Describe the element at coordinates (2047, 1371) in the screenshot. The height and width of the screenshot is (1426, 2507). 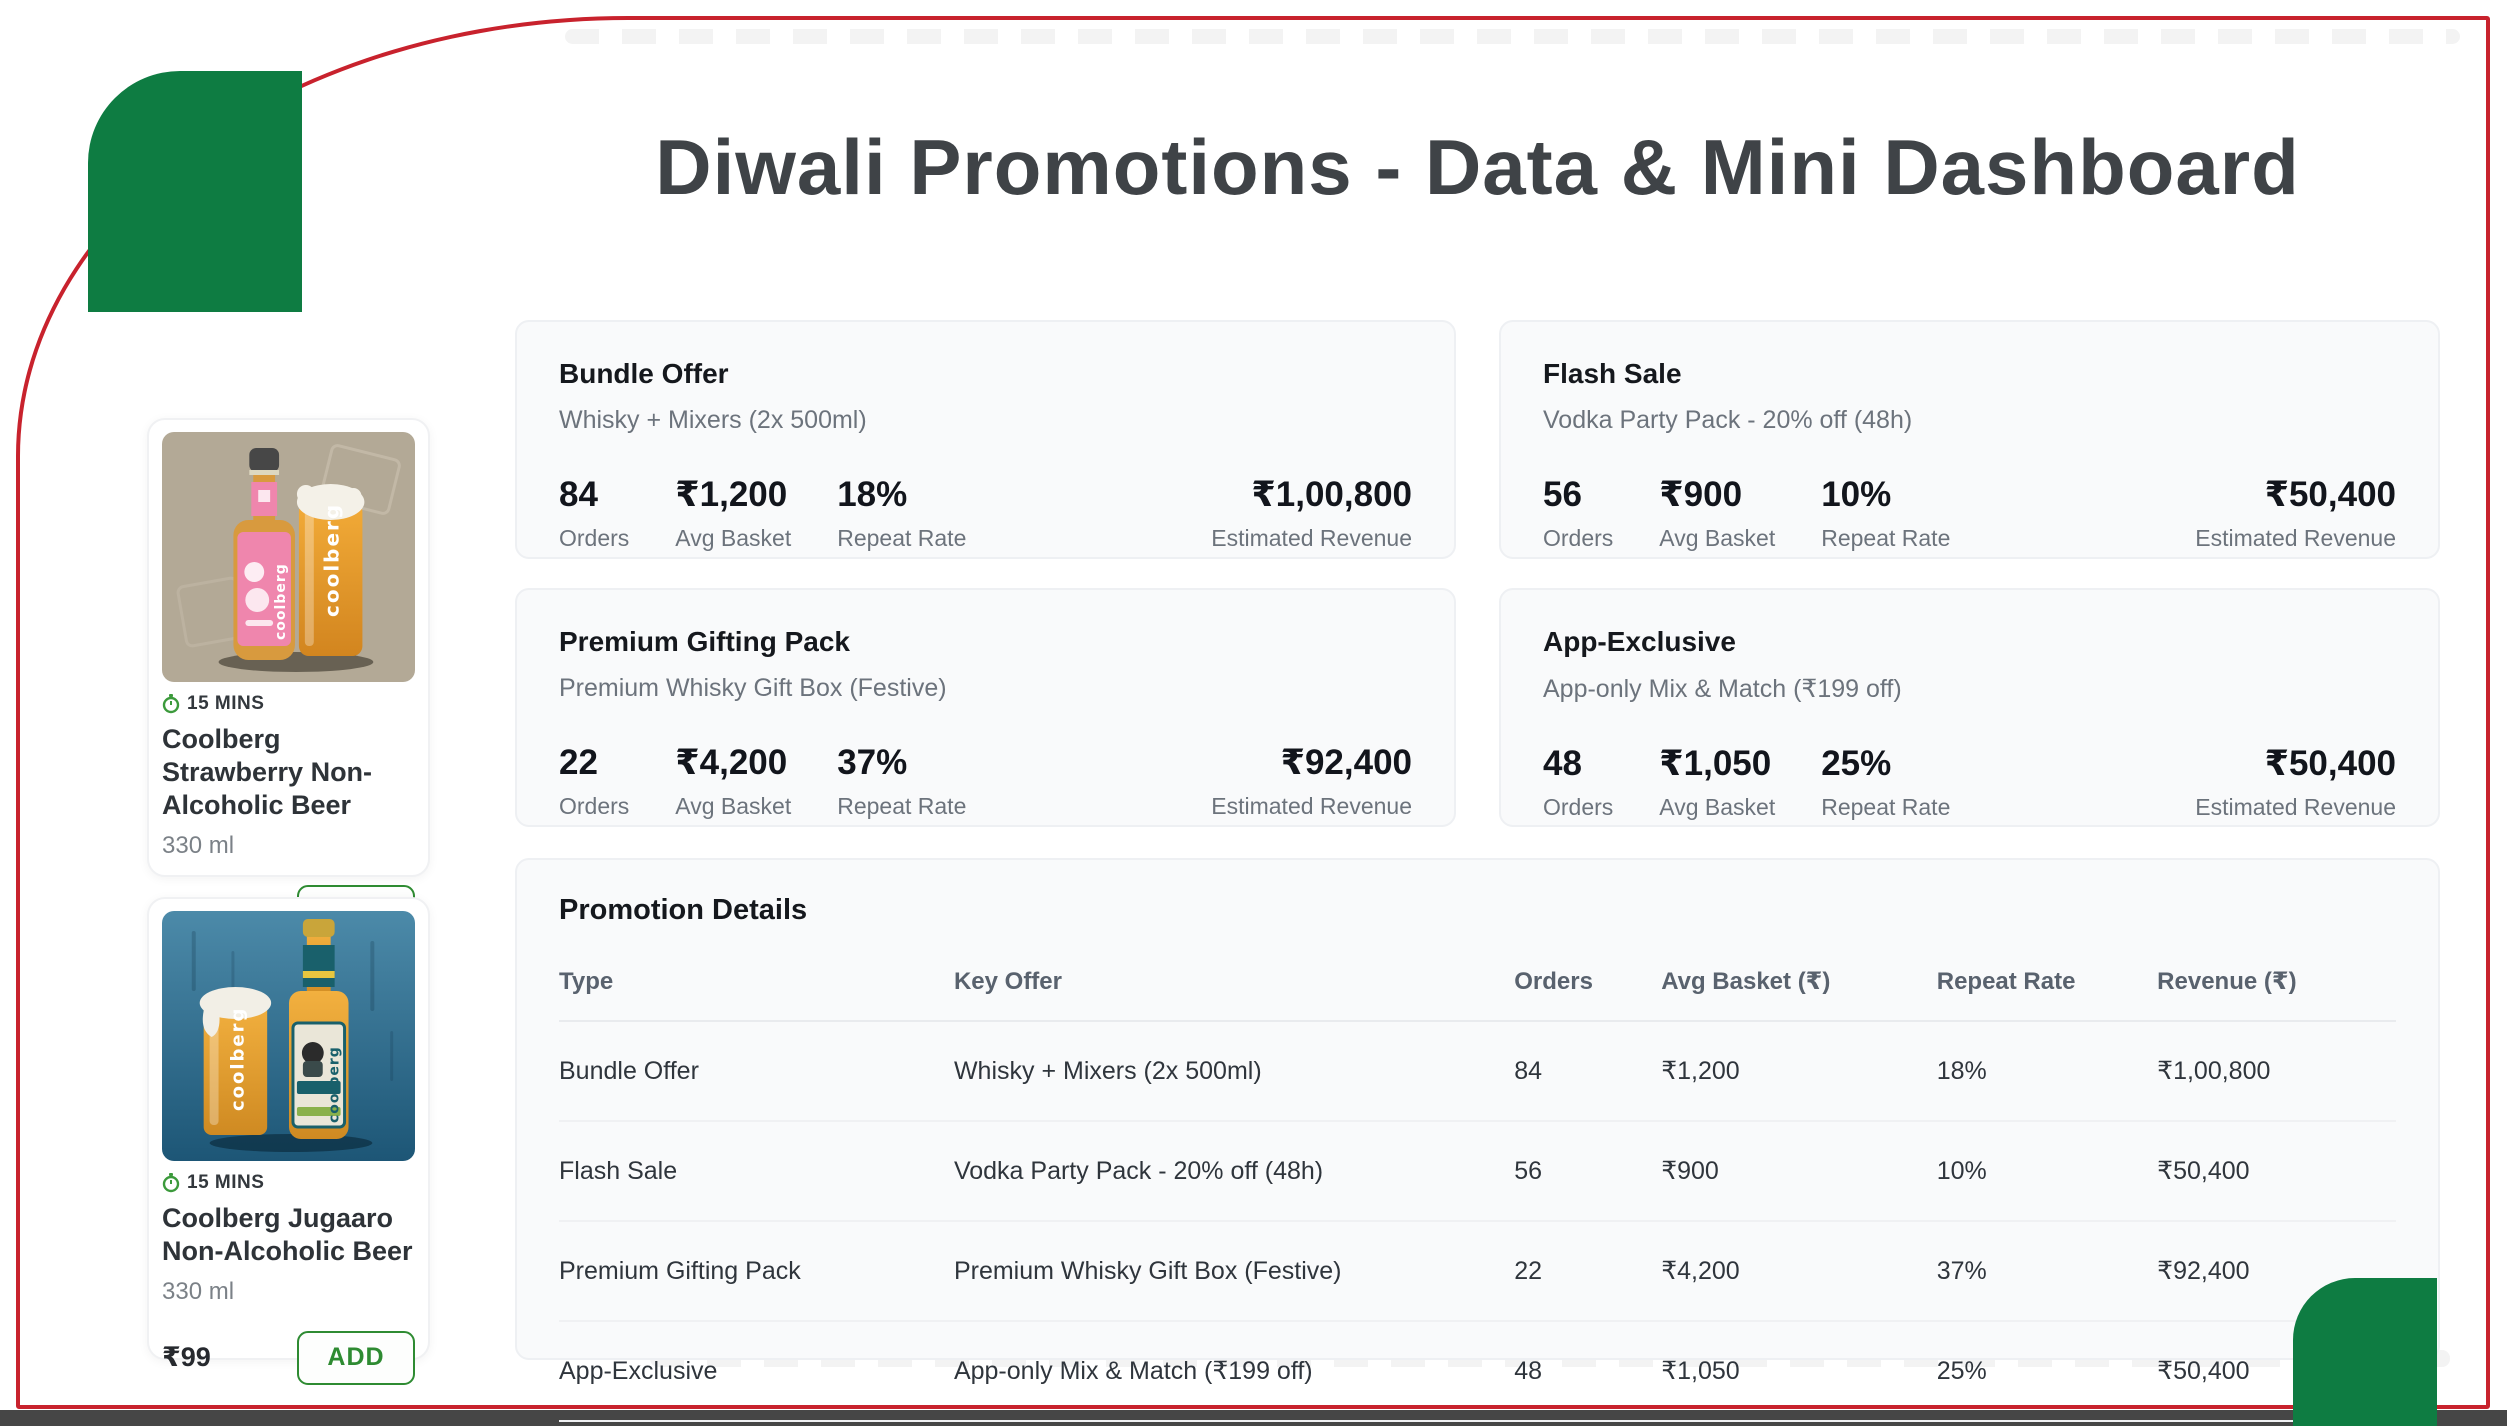
I see `table-cell: 25%` at that location.